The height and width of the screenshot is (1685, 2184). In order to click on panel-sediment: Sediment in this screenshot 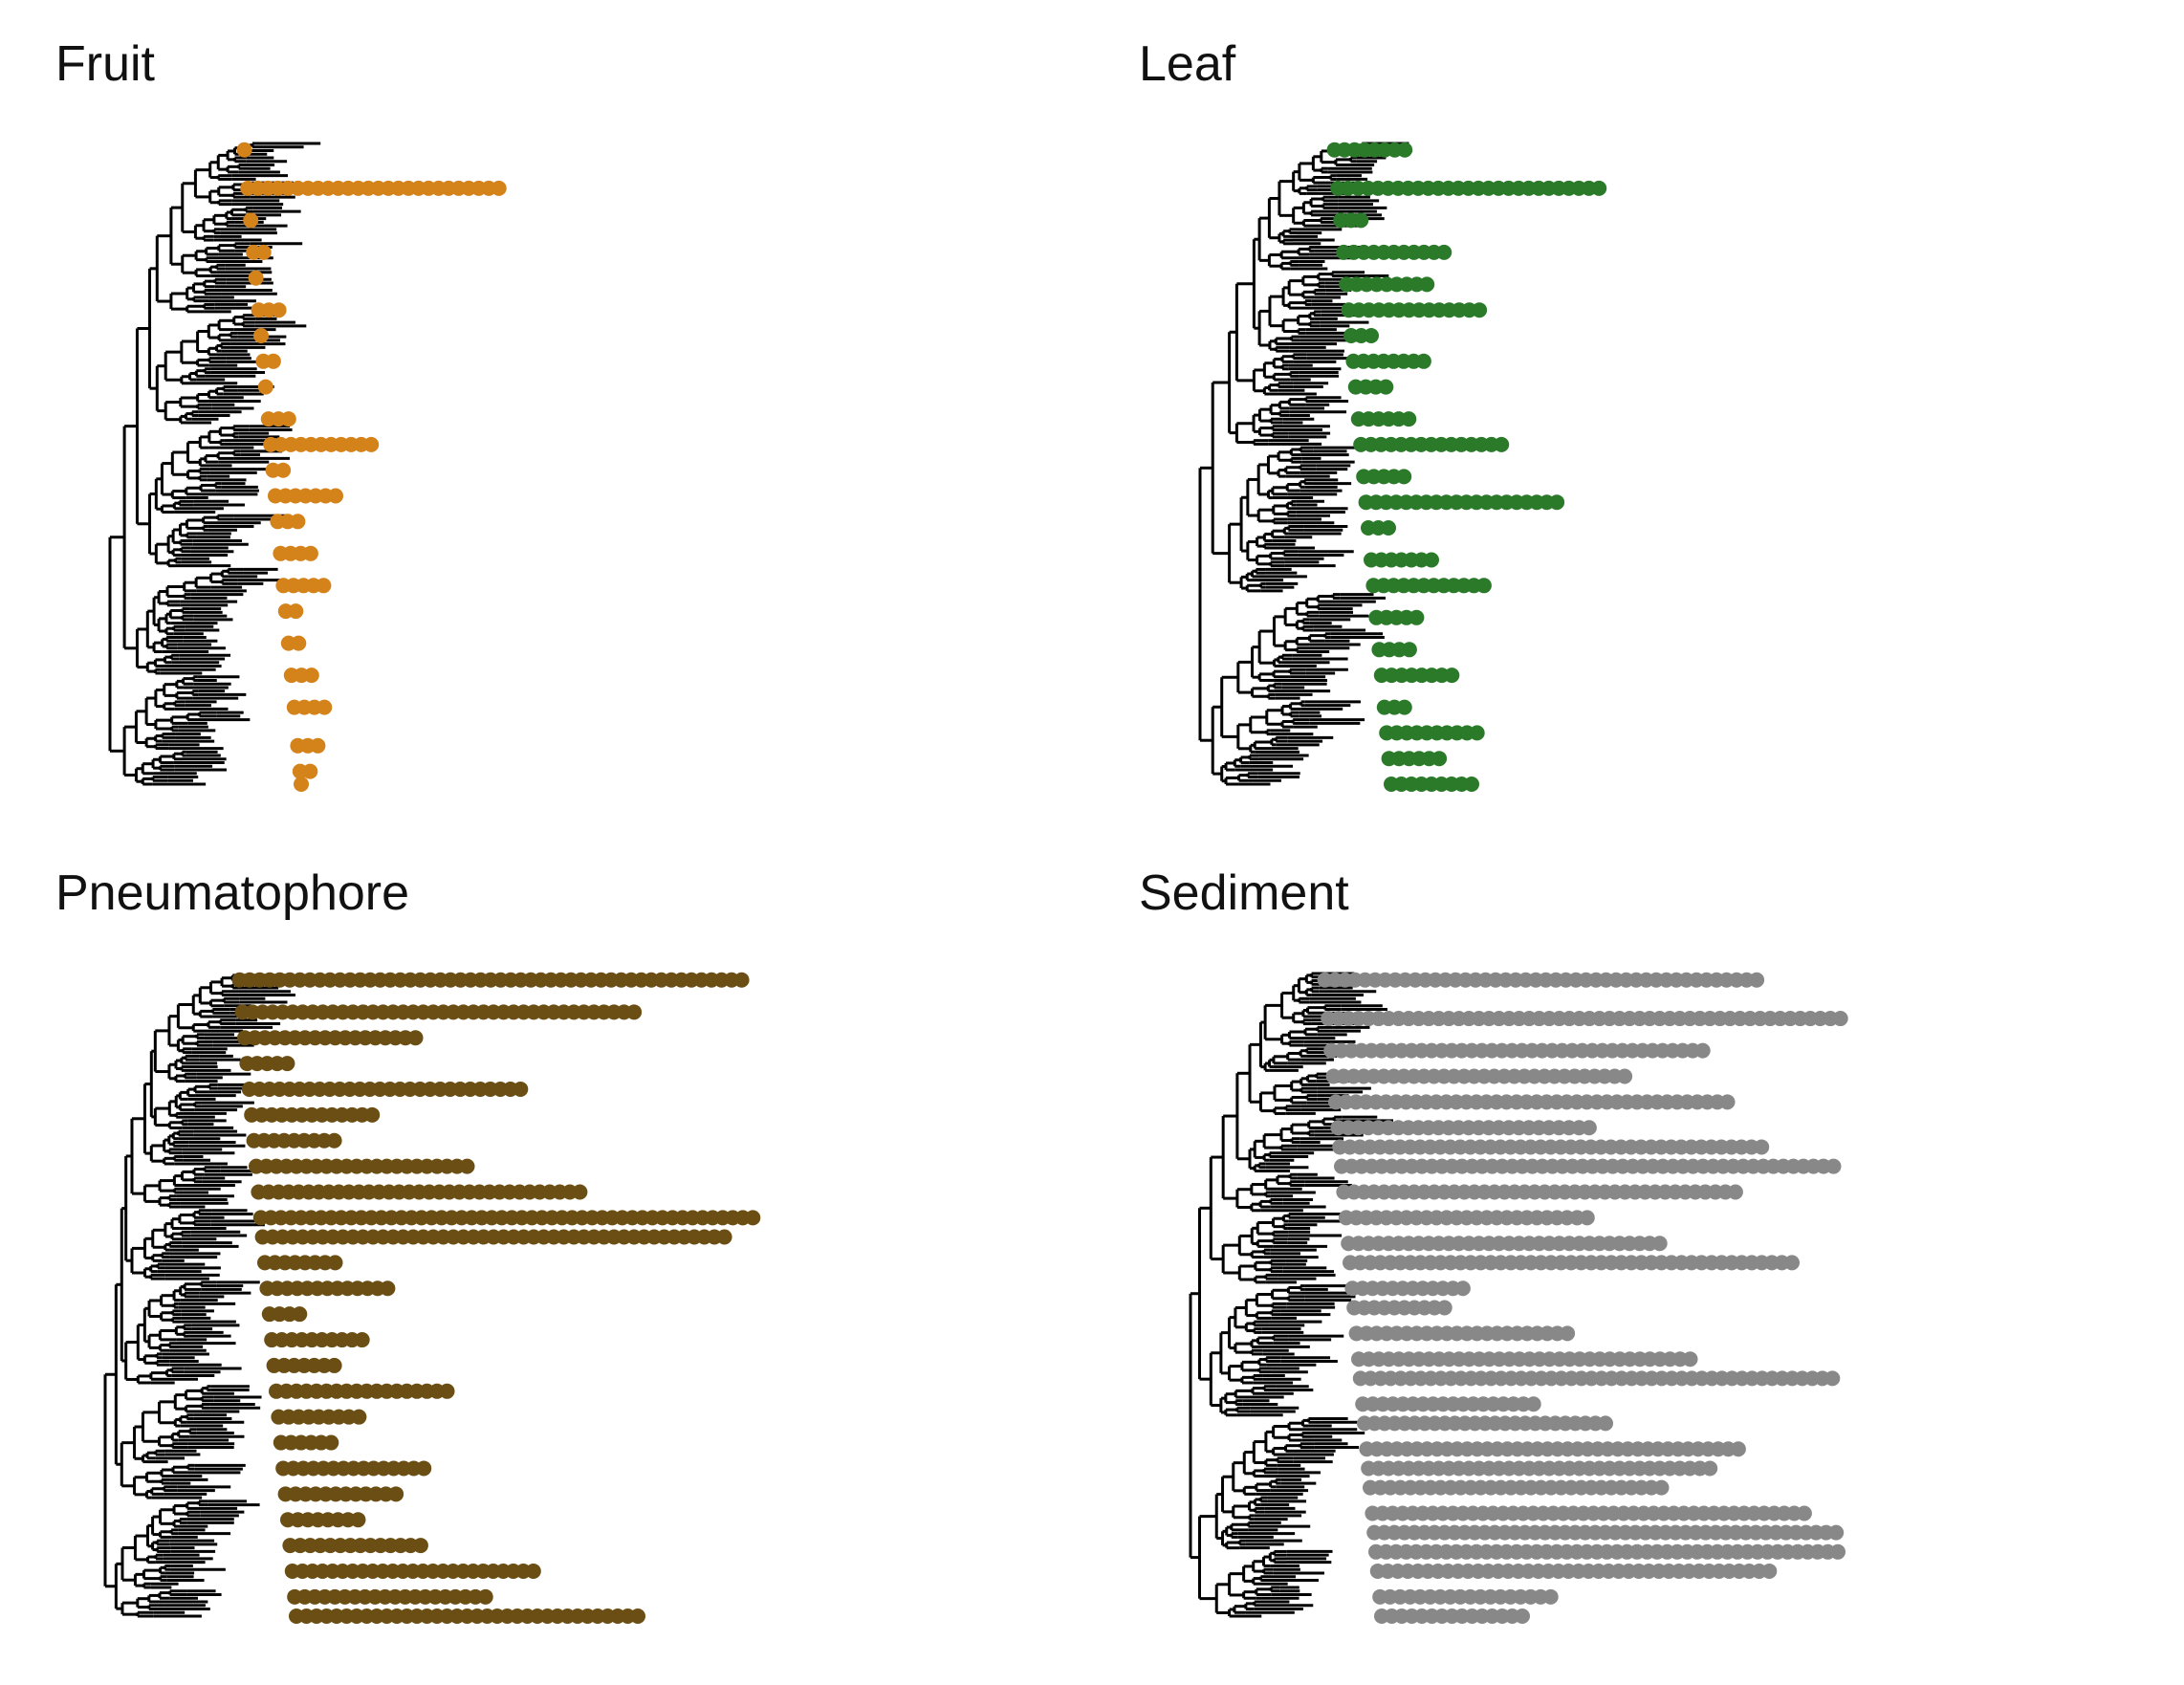, I will do `click(1493, 1244)`.